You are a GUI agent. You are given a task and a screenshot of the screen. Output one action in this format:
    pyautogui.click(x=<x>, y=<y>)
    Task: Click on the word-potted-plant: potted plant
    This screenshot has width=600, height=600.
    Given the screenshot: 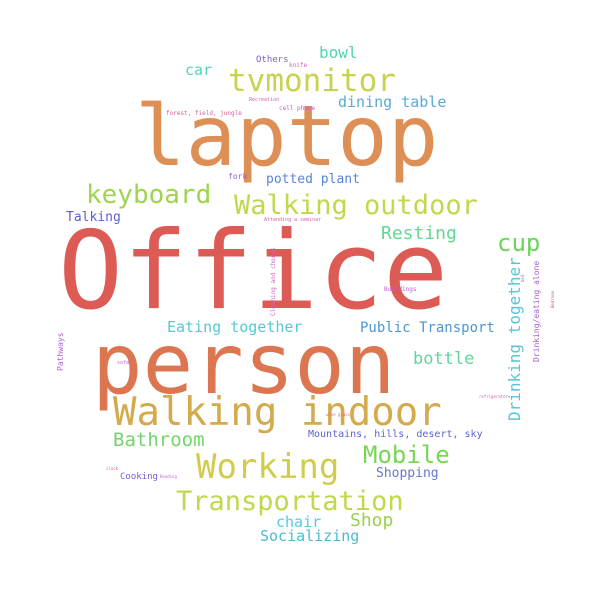 What is the action you would take?
    pyautogui.click(x=313, y=179)
    